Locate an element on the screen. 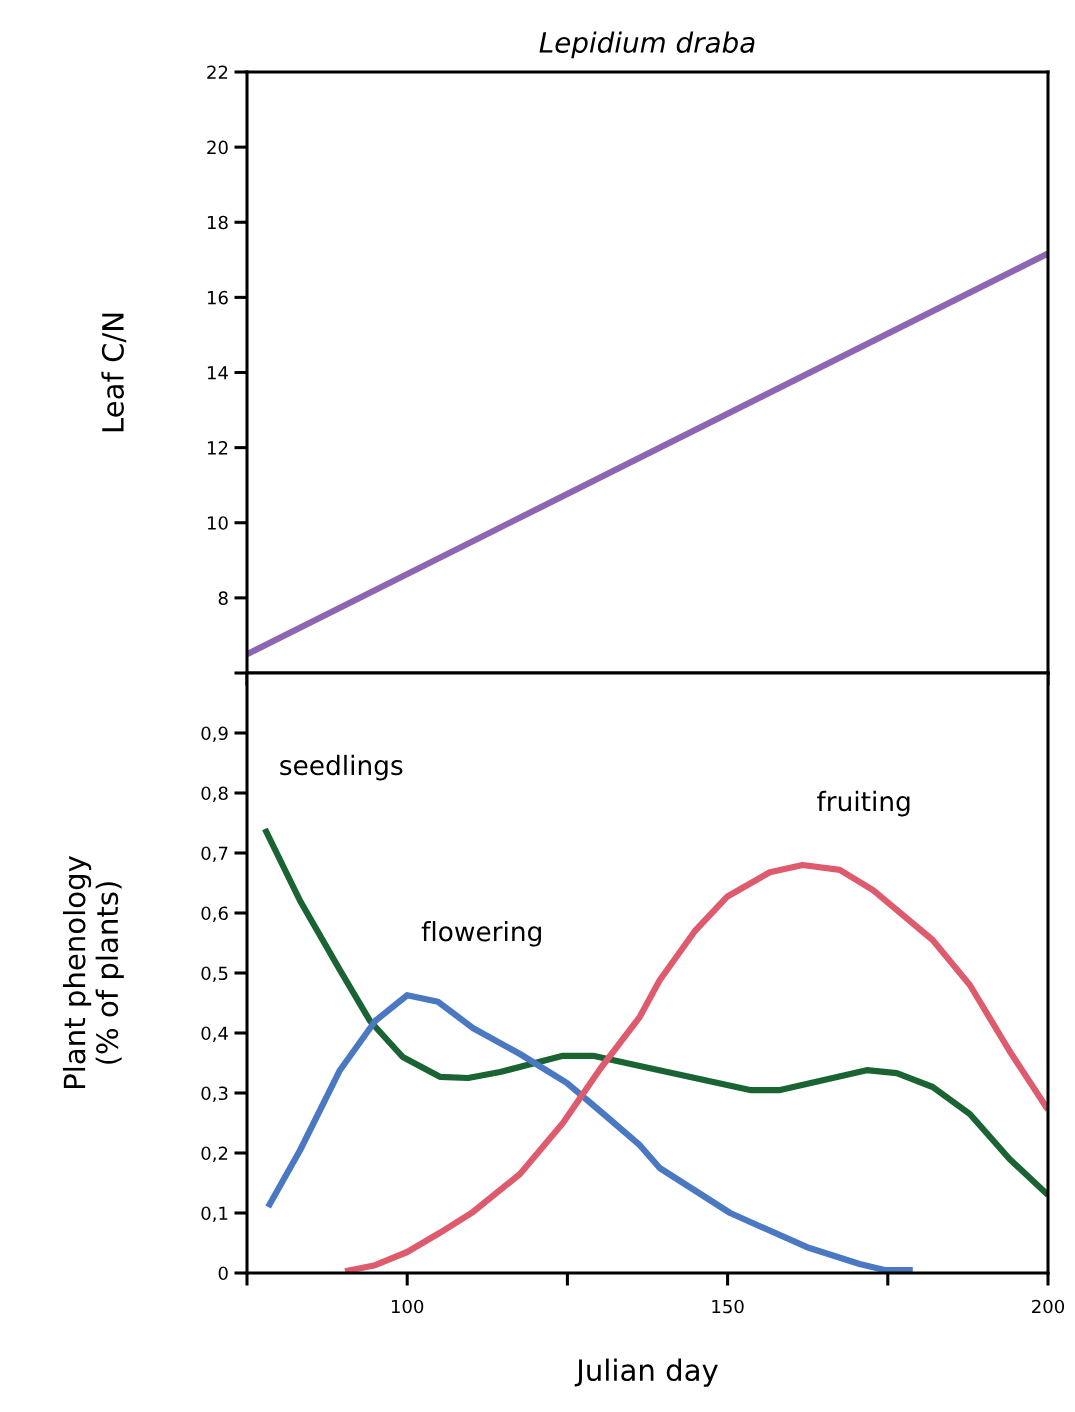 This screenshot has width=1075, height=1412. y-tick-label: 0,5 is located at coordinates (214, 974).